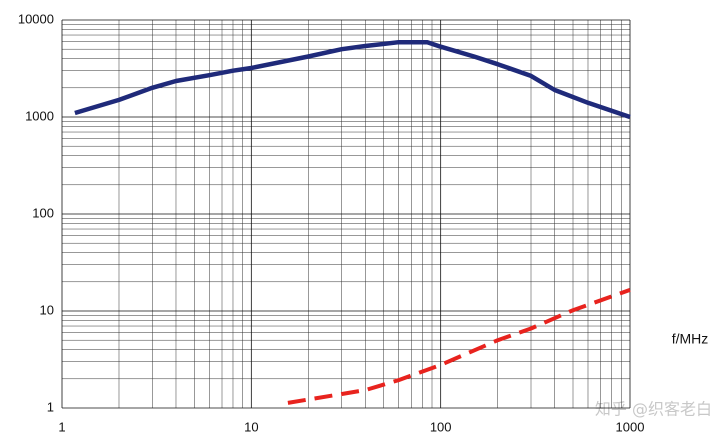 This screenshot has width=722, height=444. I want to click on x-tick-label: 100, so click(441, 426).